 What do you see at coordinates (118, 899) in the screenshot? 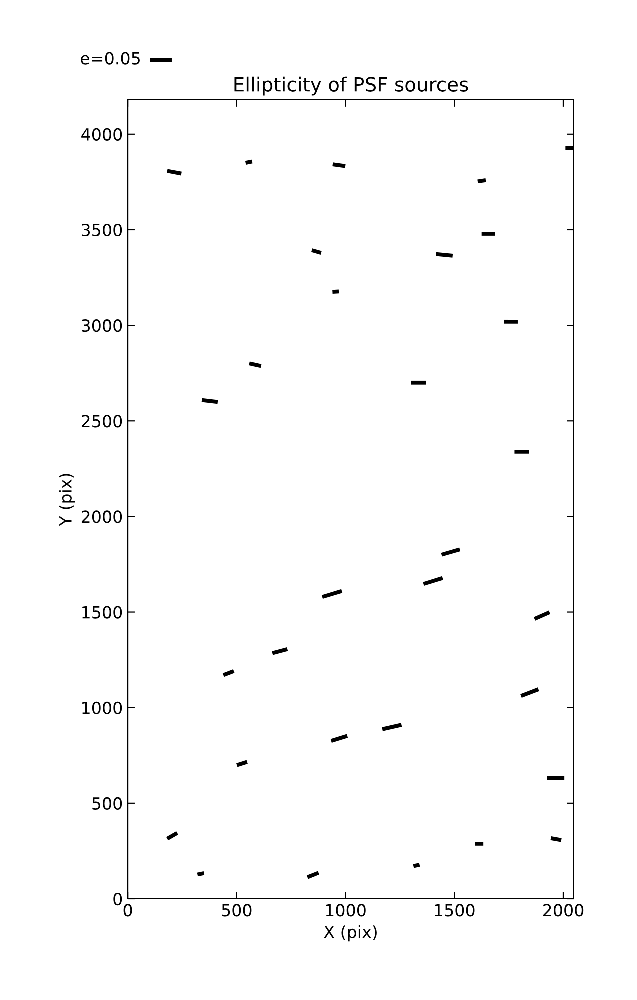
I see `y-tick-label: 0` at bounding box center [118, 899].